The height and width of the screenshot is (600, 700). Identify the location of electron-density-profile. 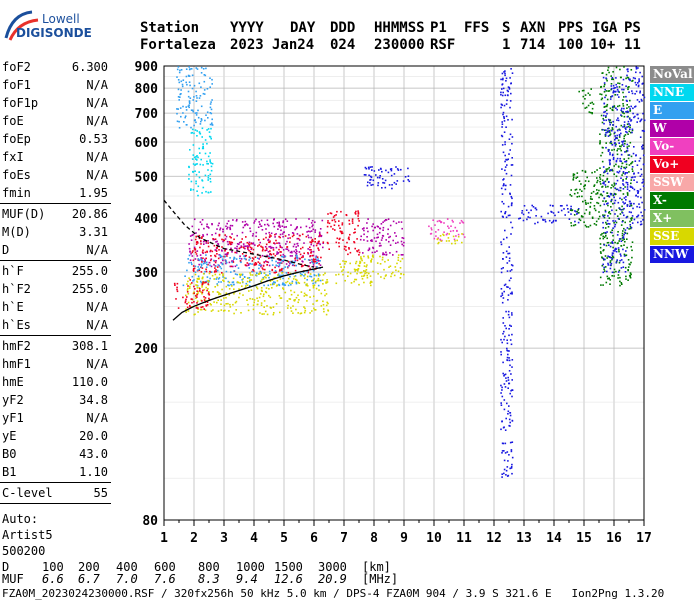
(248, 293).